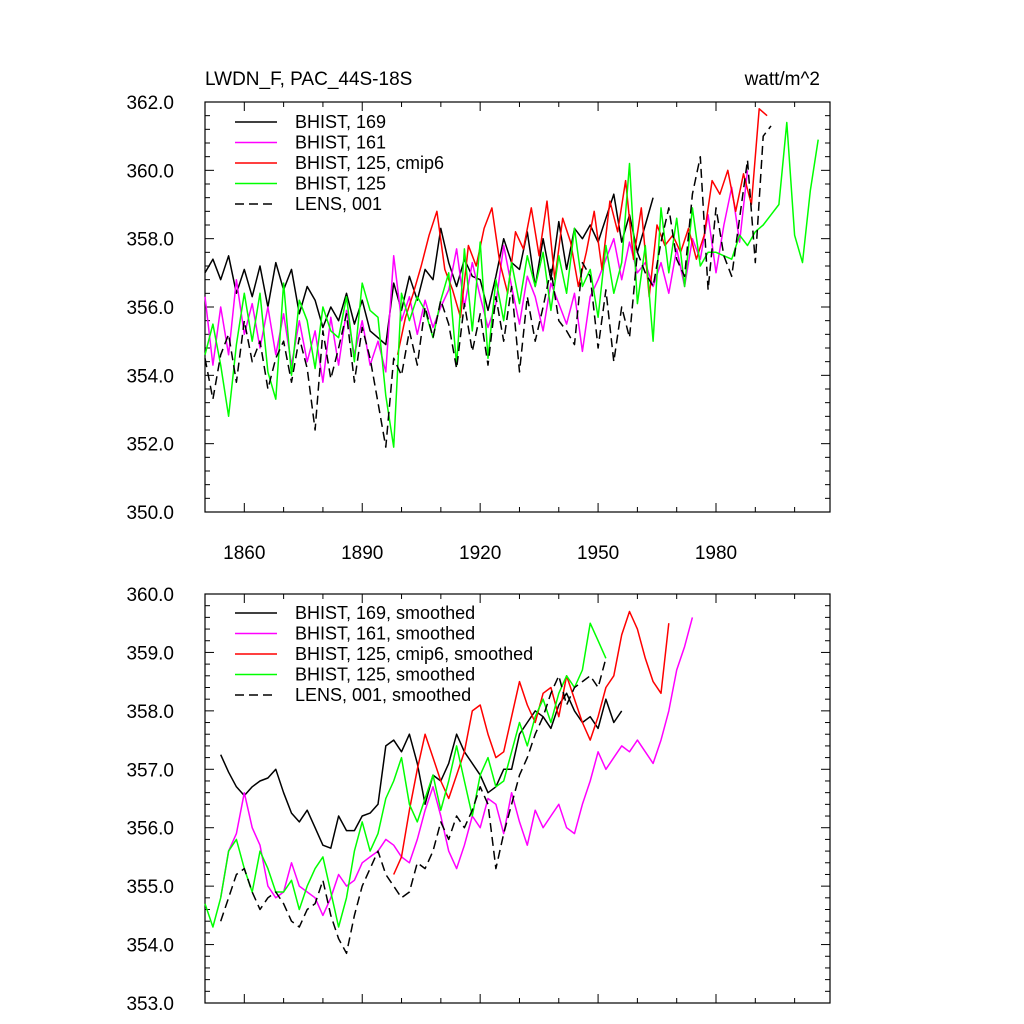  What do you see at coordinates (340, 143) in the screenshot?
I see `legend-label: BHIST, 161` at bounding box center [340, 143].